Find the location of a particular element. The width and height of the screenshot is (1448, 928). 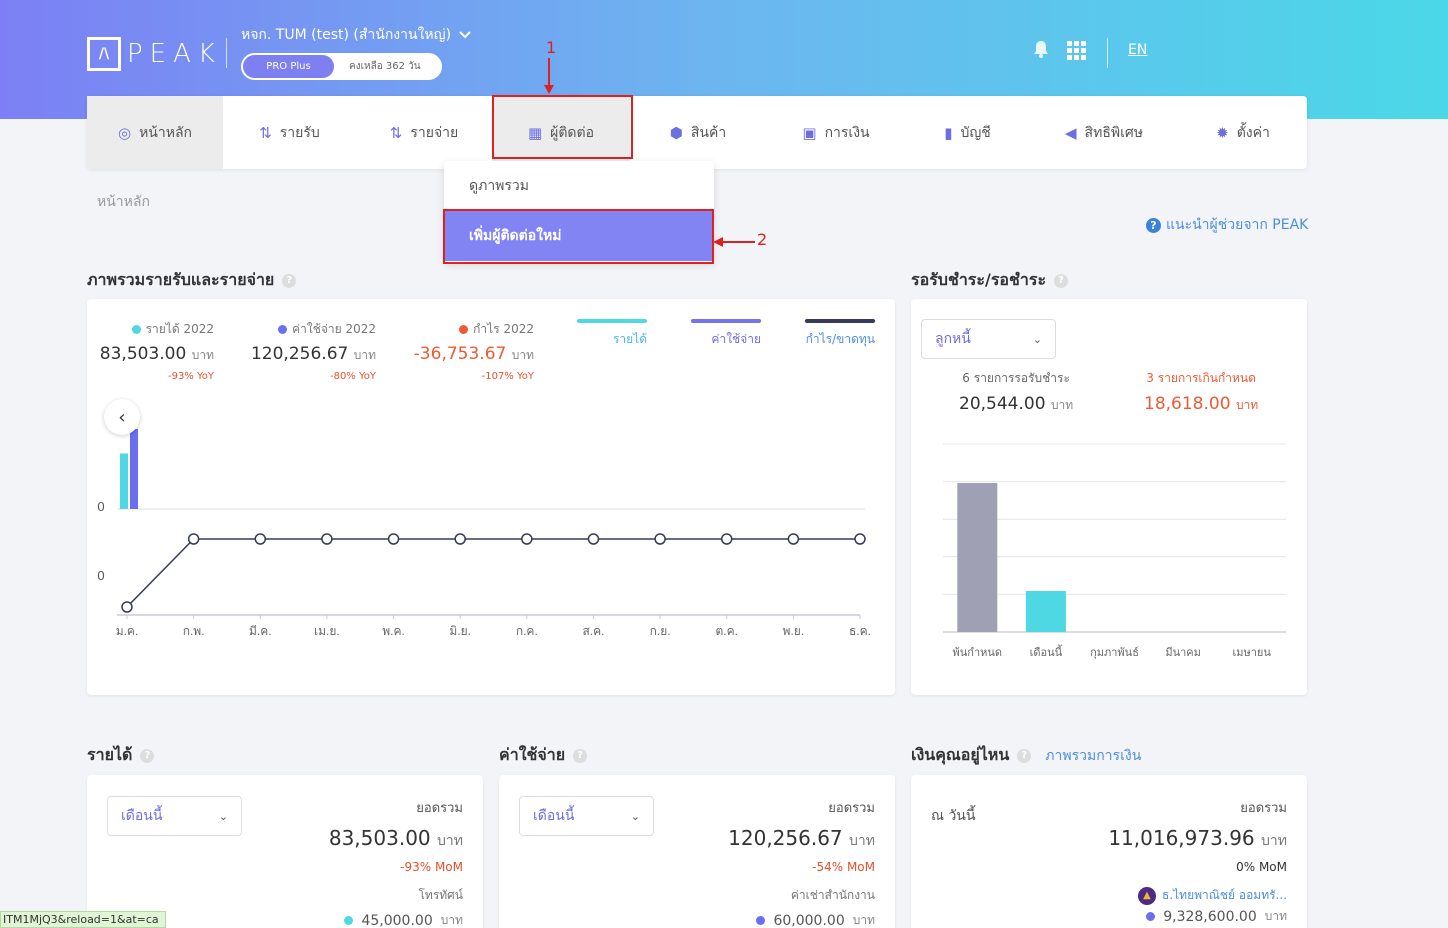

company-name: หจก. TUM (test) (สำนักงานใหญ่) is located at coordinates (346, 35).